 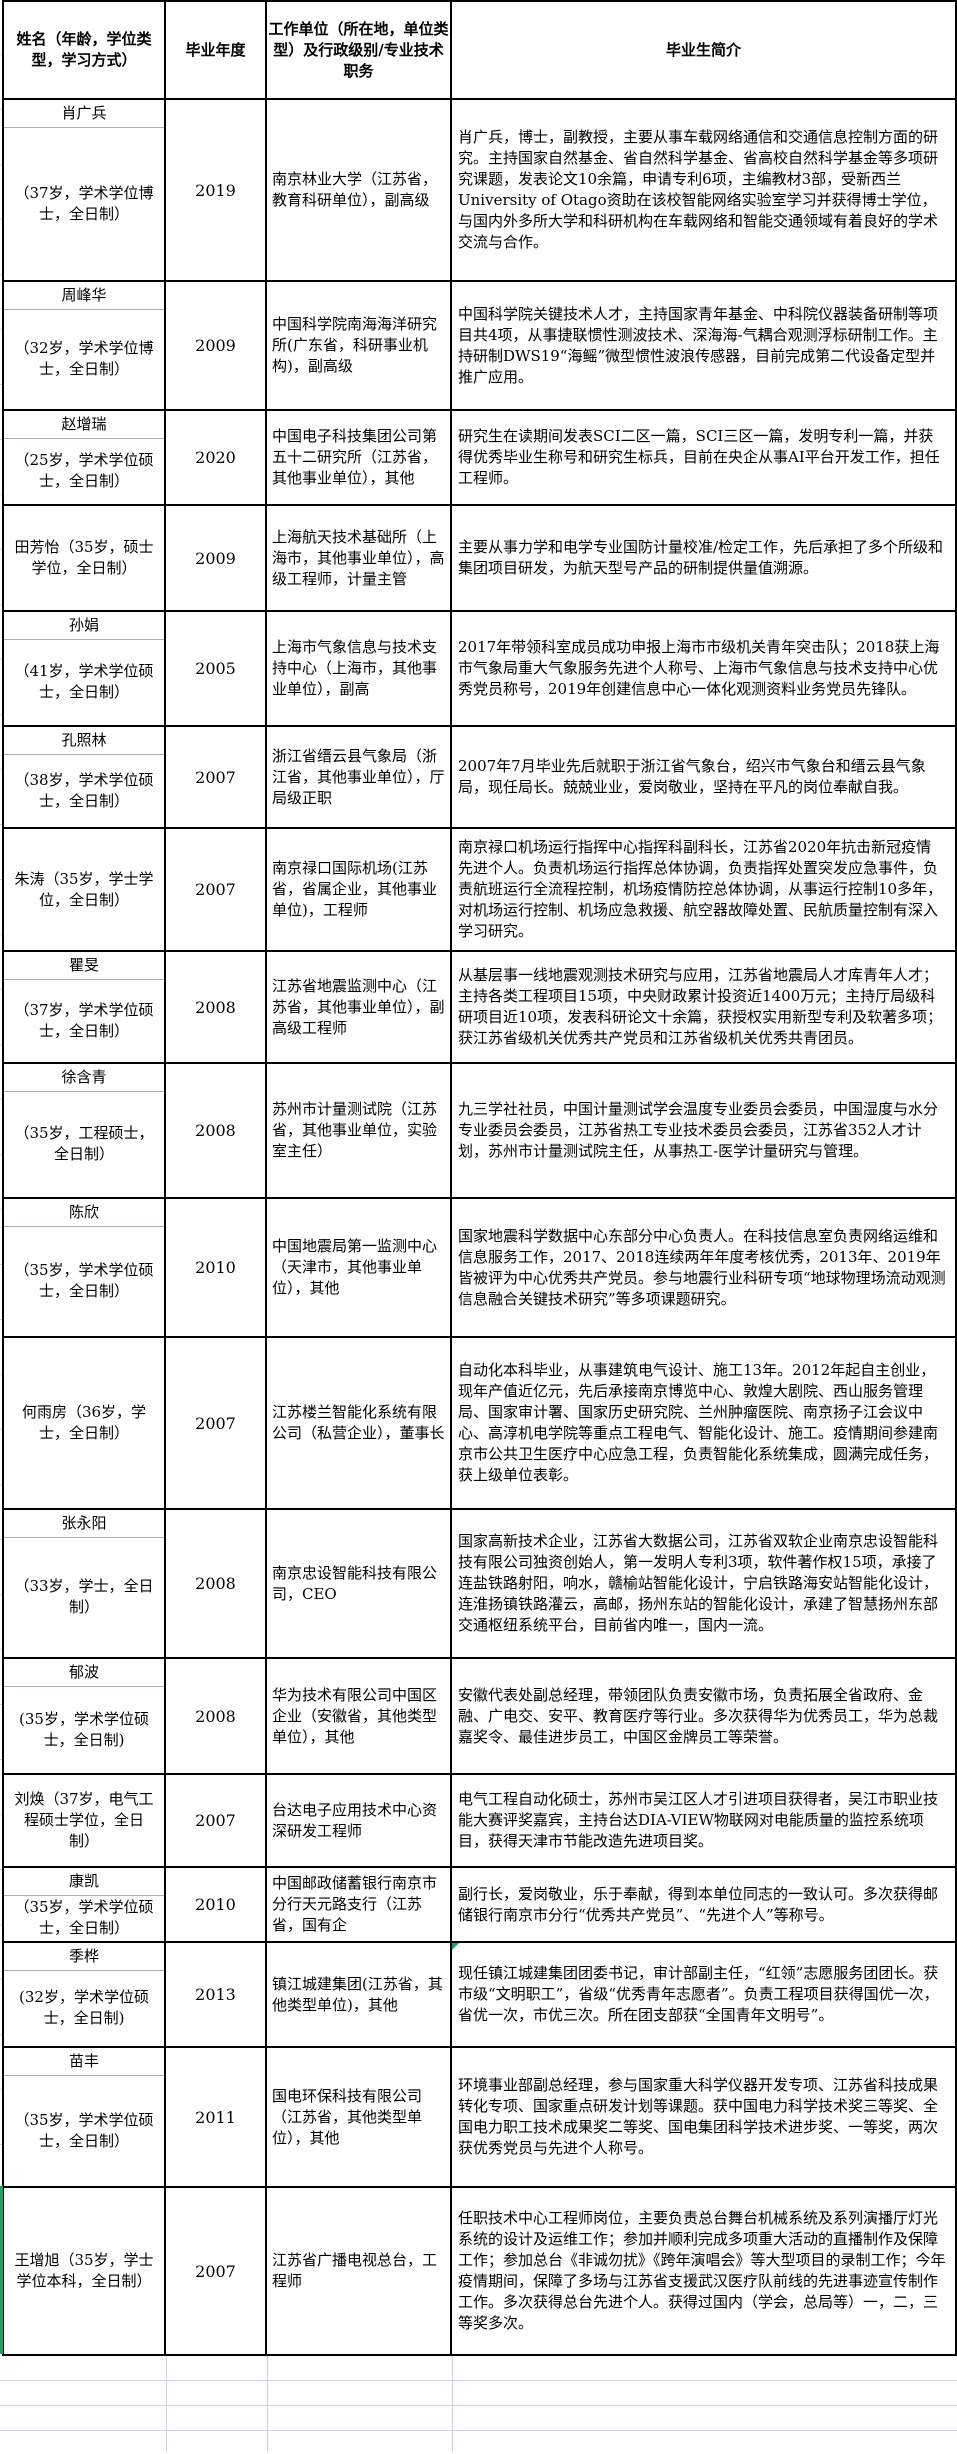 I want to click on year-cell: 2019, so click(x=215, y=190).